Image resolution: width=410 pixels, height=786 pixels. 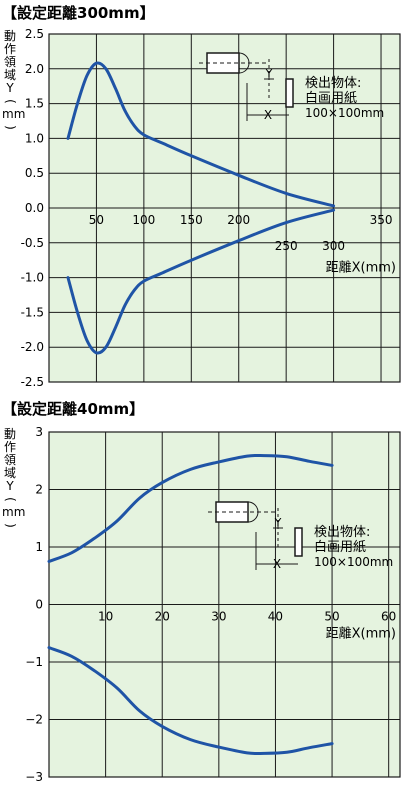 I want to click on y-tick-label: 0, so click(x=39, y=605).